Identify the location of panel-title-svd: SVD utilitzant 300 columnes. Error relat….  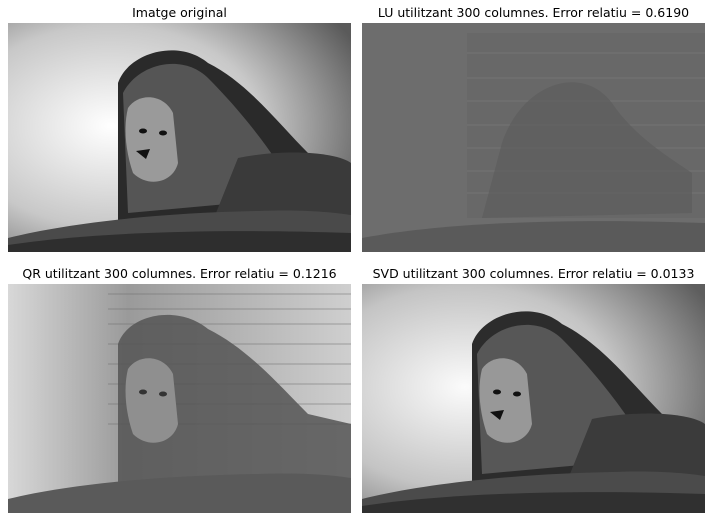
(533, 273).